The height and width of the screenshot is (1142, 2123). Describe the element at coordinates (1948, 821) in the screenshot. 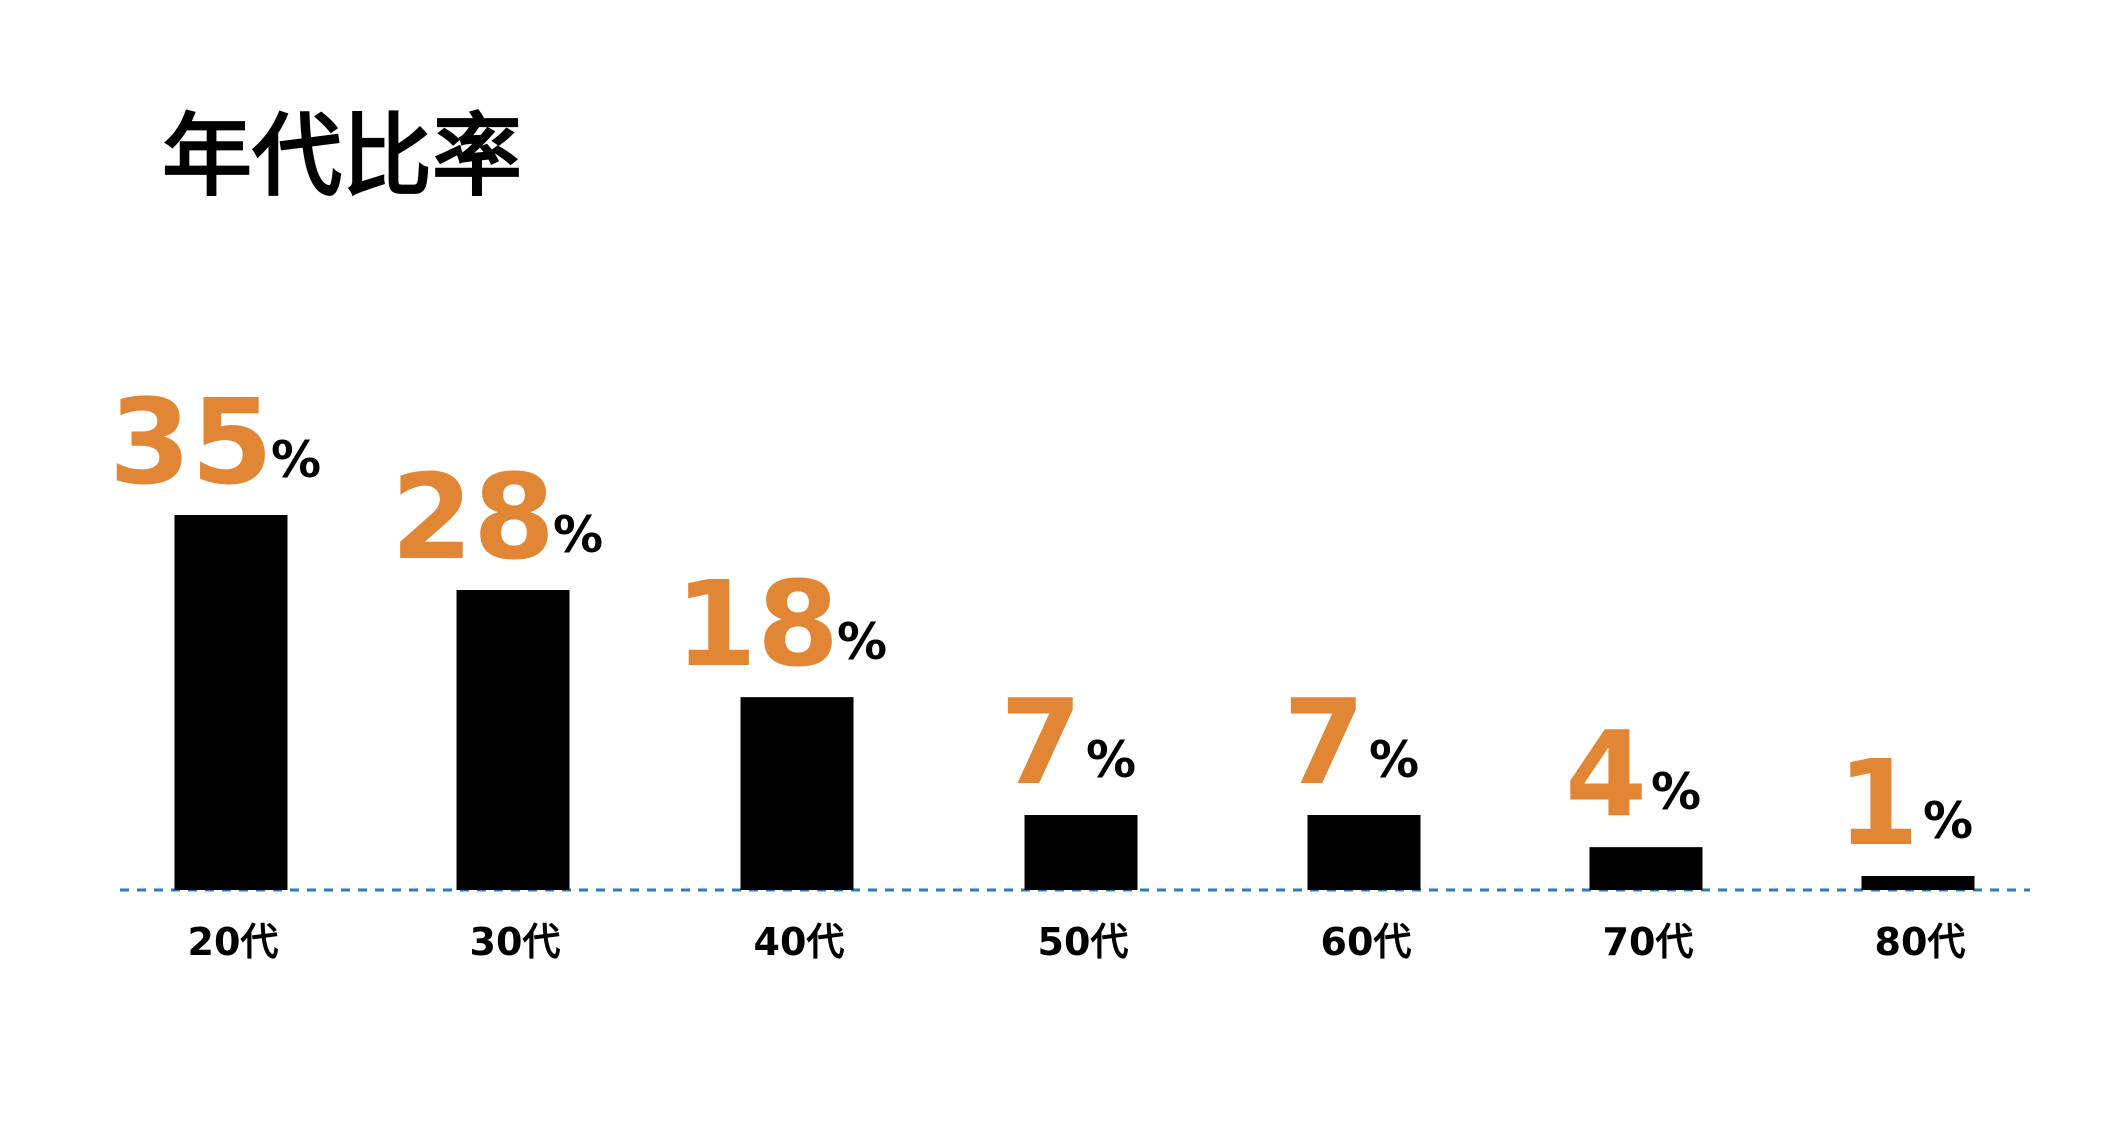

I see `percent-sign-80代: %` at that location.